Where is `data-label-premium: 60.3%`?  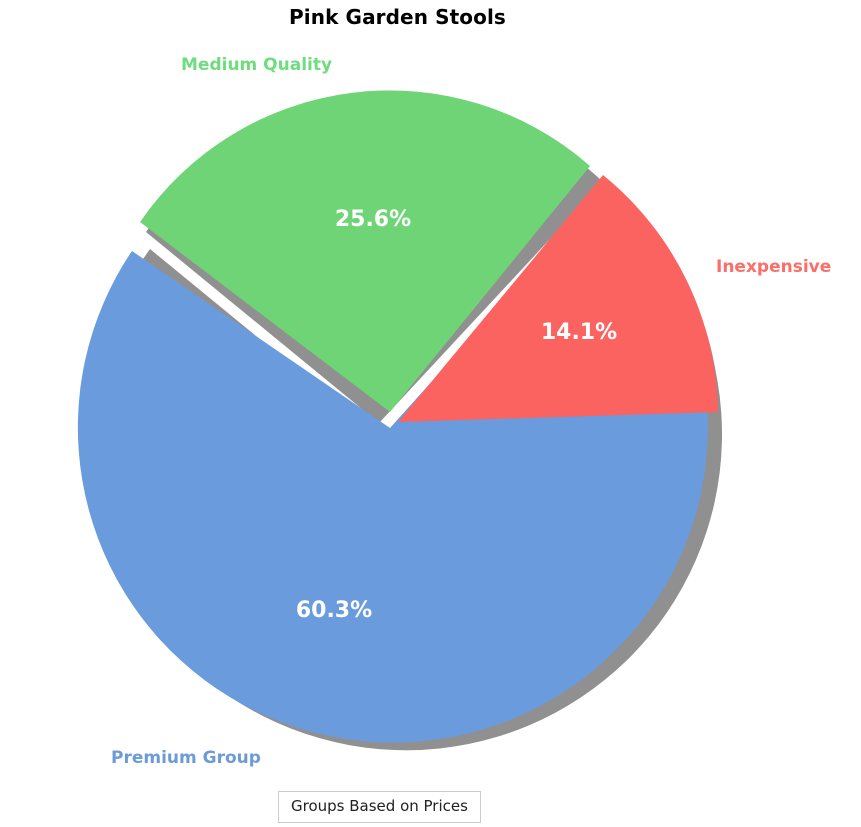 data-label-premium: 60.3% is located at coordinates (334, 610).